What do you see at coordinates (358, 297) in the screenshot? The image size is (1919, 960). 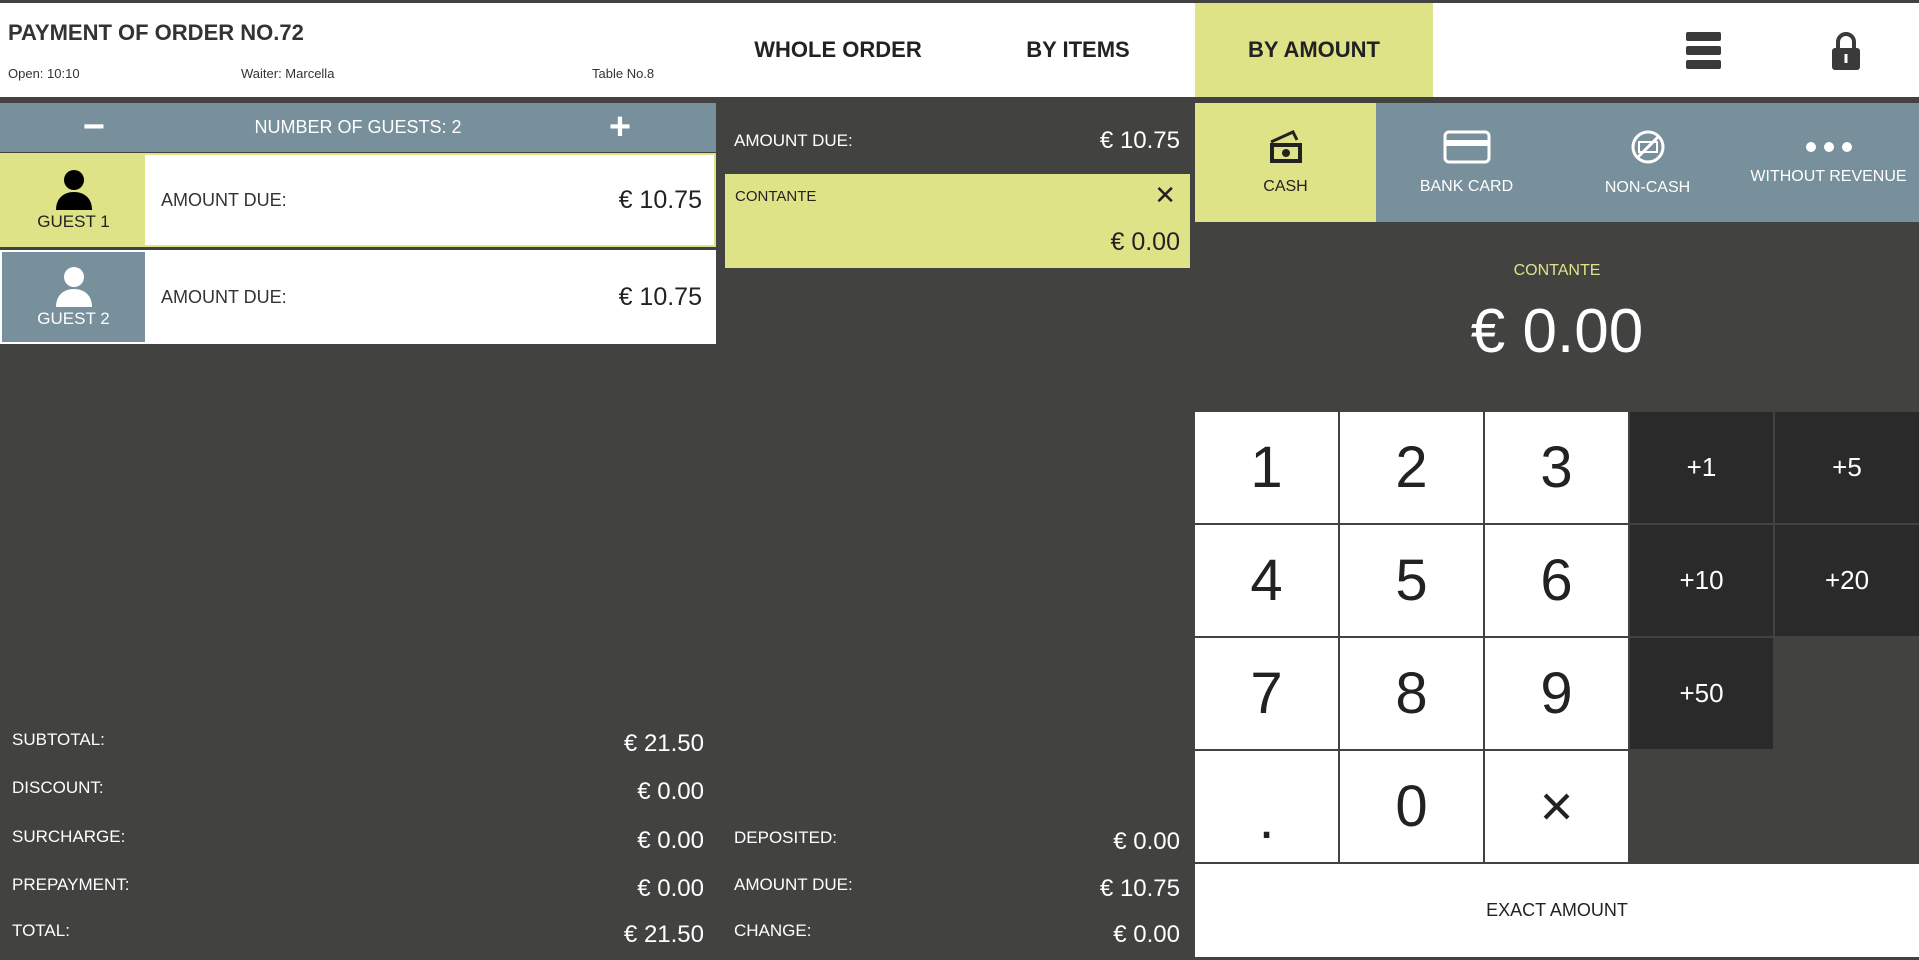 I see `guest-row: GUEST 2 AMOUNT DUE: € 10.75` at bounding box center [358, 297].